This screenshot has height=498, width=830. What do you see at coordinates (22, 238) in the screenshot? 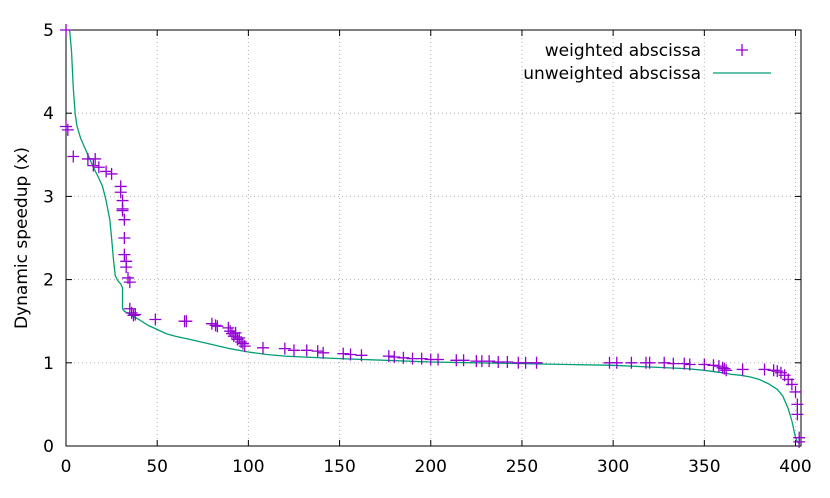
I see `y-axis-label: Dynamic speedup (x)` at bounding box center [22, 238].